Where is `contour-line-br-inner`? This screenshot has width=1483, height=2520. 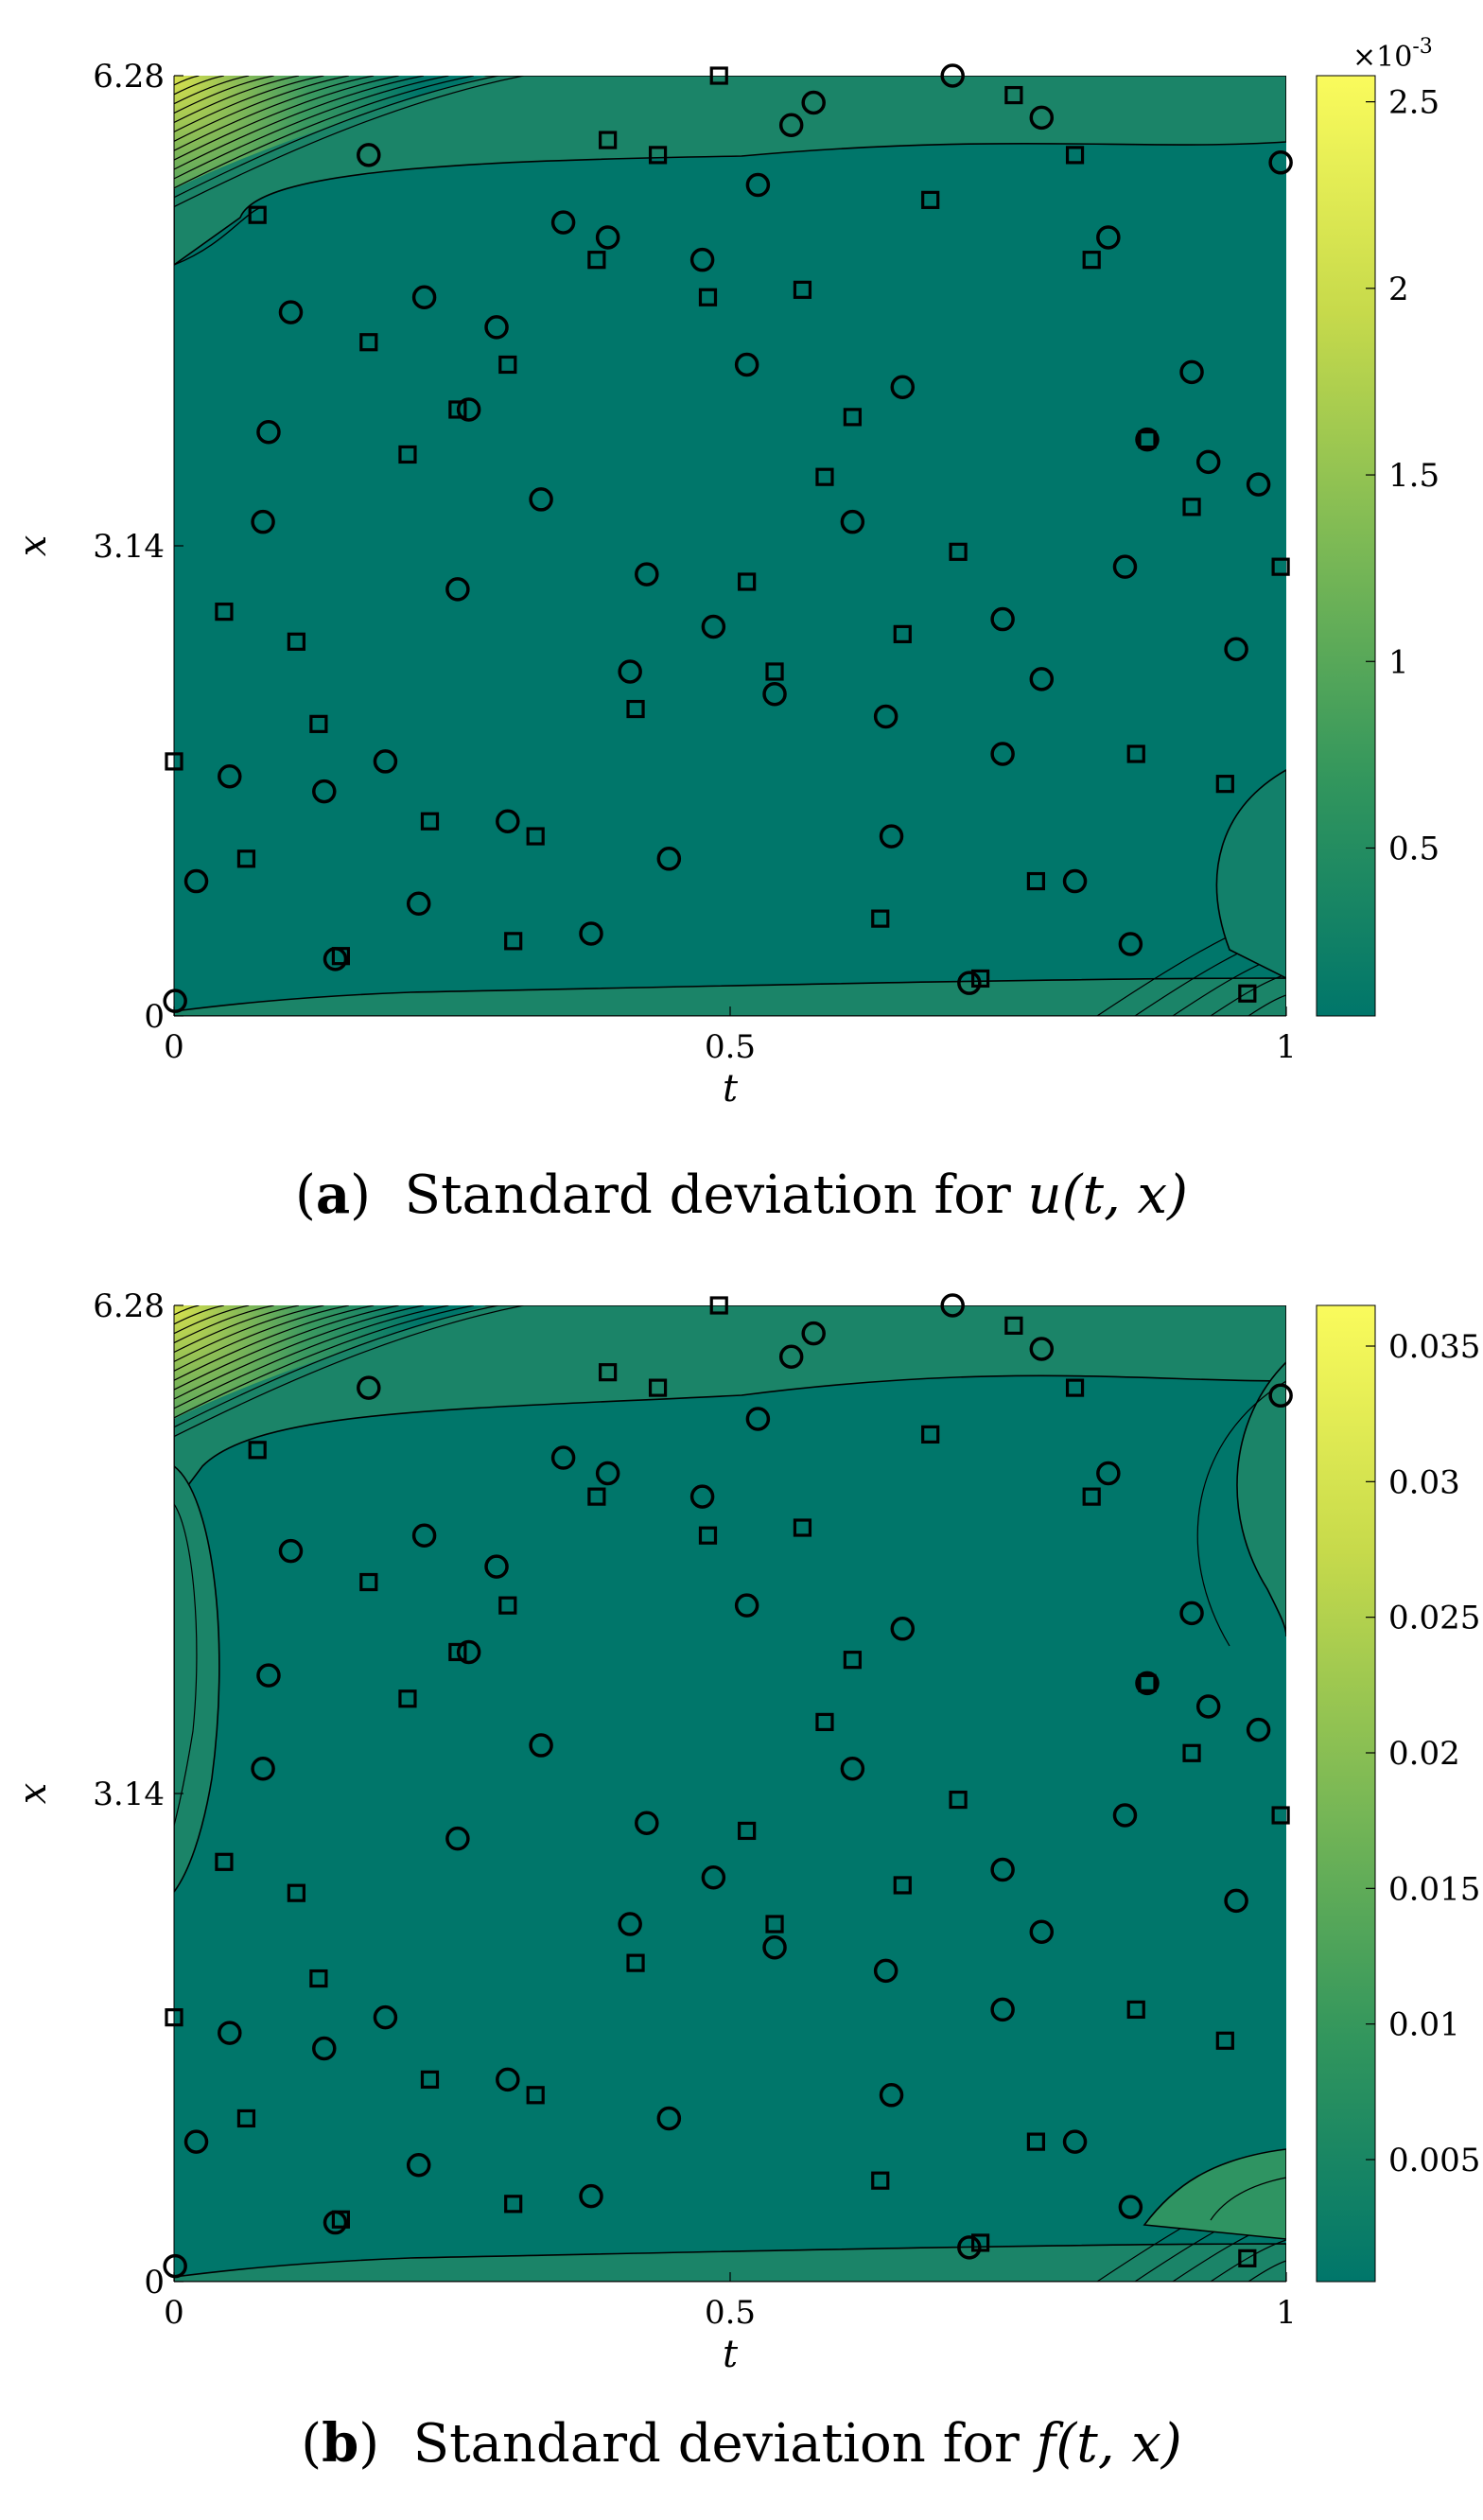
contour-line-br-inner is located at coordinates (1248, 2199).